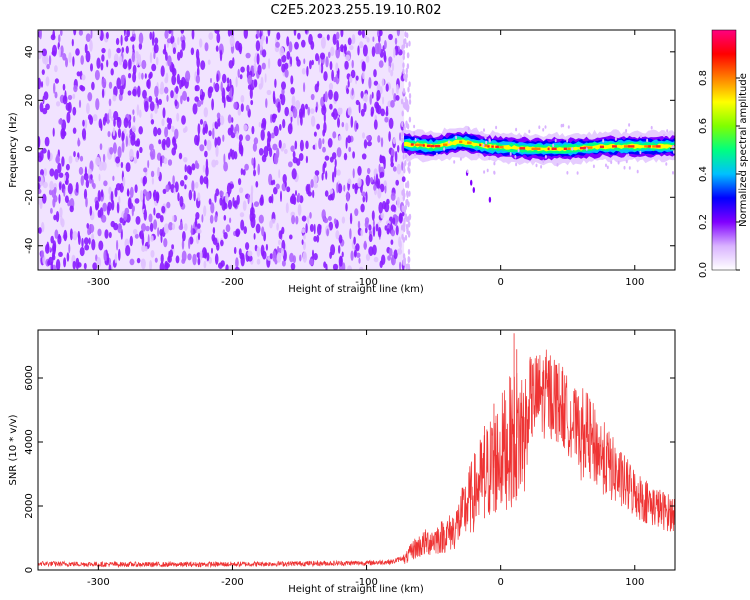 The height and width of the screenshot is (600, 750). Describe the element at coordinates (29, 246) in the screenshot. I see `y-tick-label: -40` at that location.